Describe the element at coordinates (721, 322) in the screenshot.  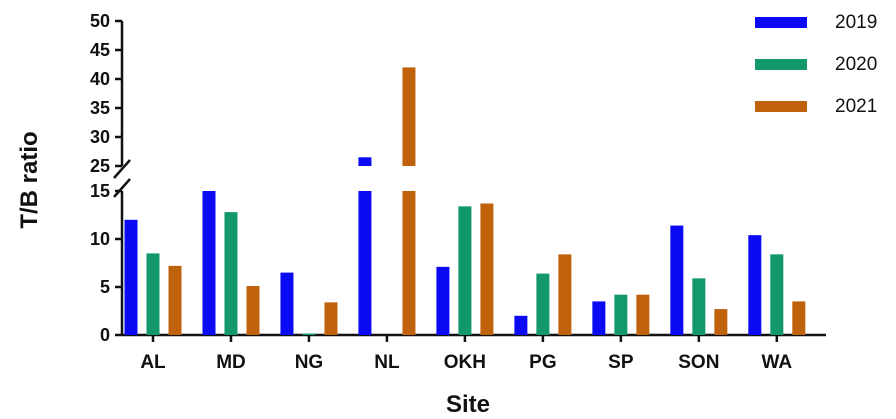
I see `bar-2021-SON` at that location.